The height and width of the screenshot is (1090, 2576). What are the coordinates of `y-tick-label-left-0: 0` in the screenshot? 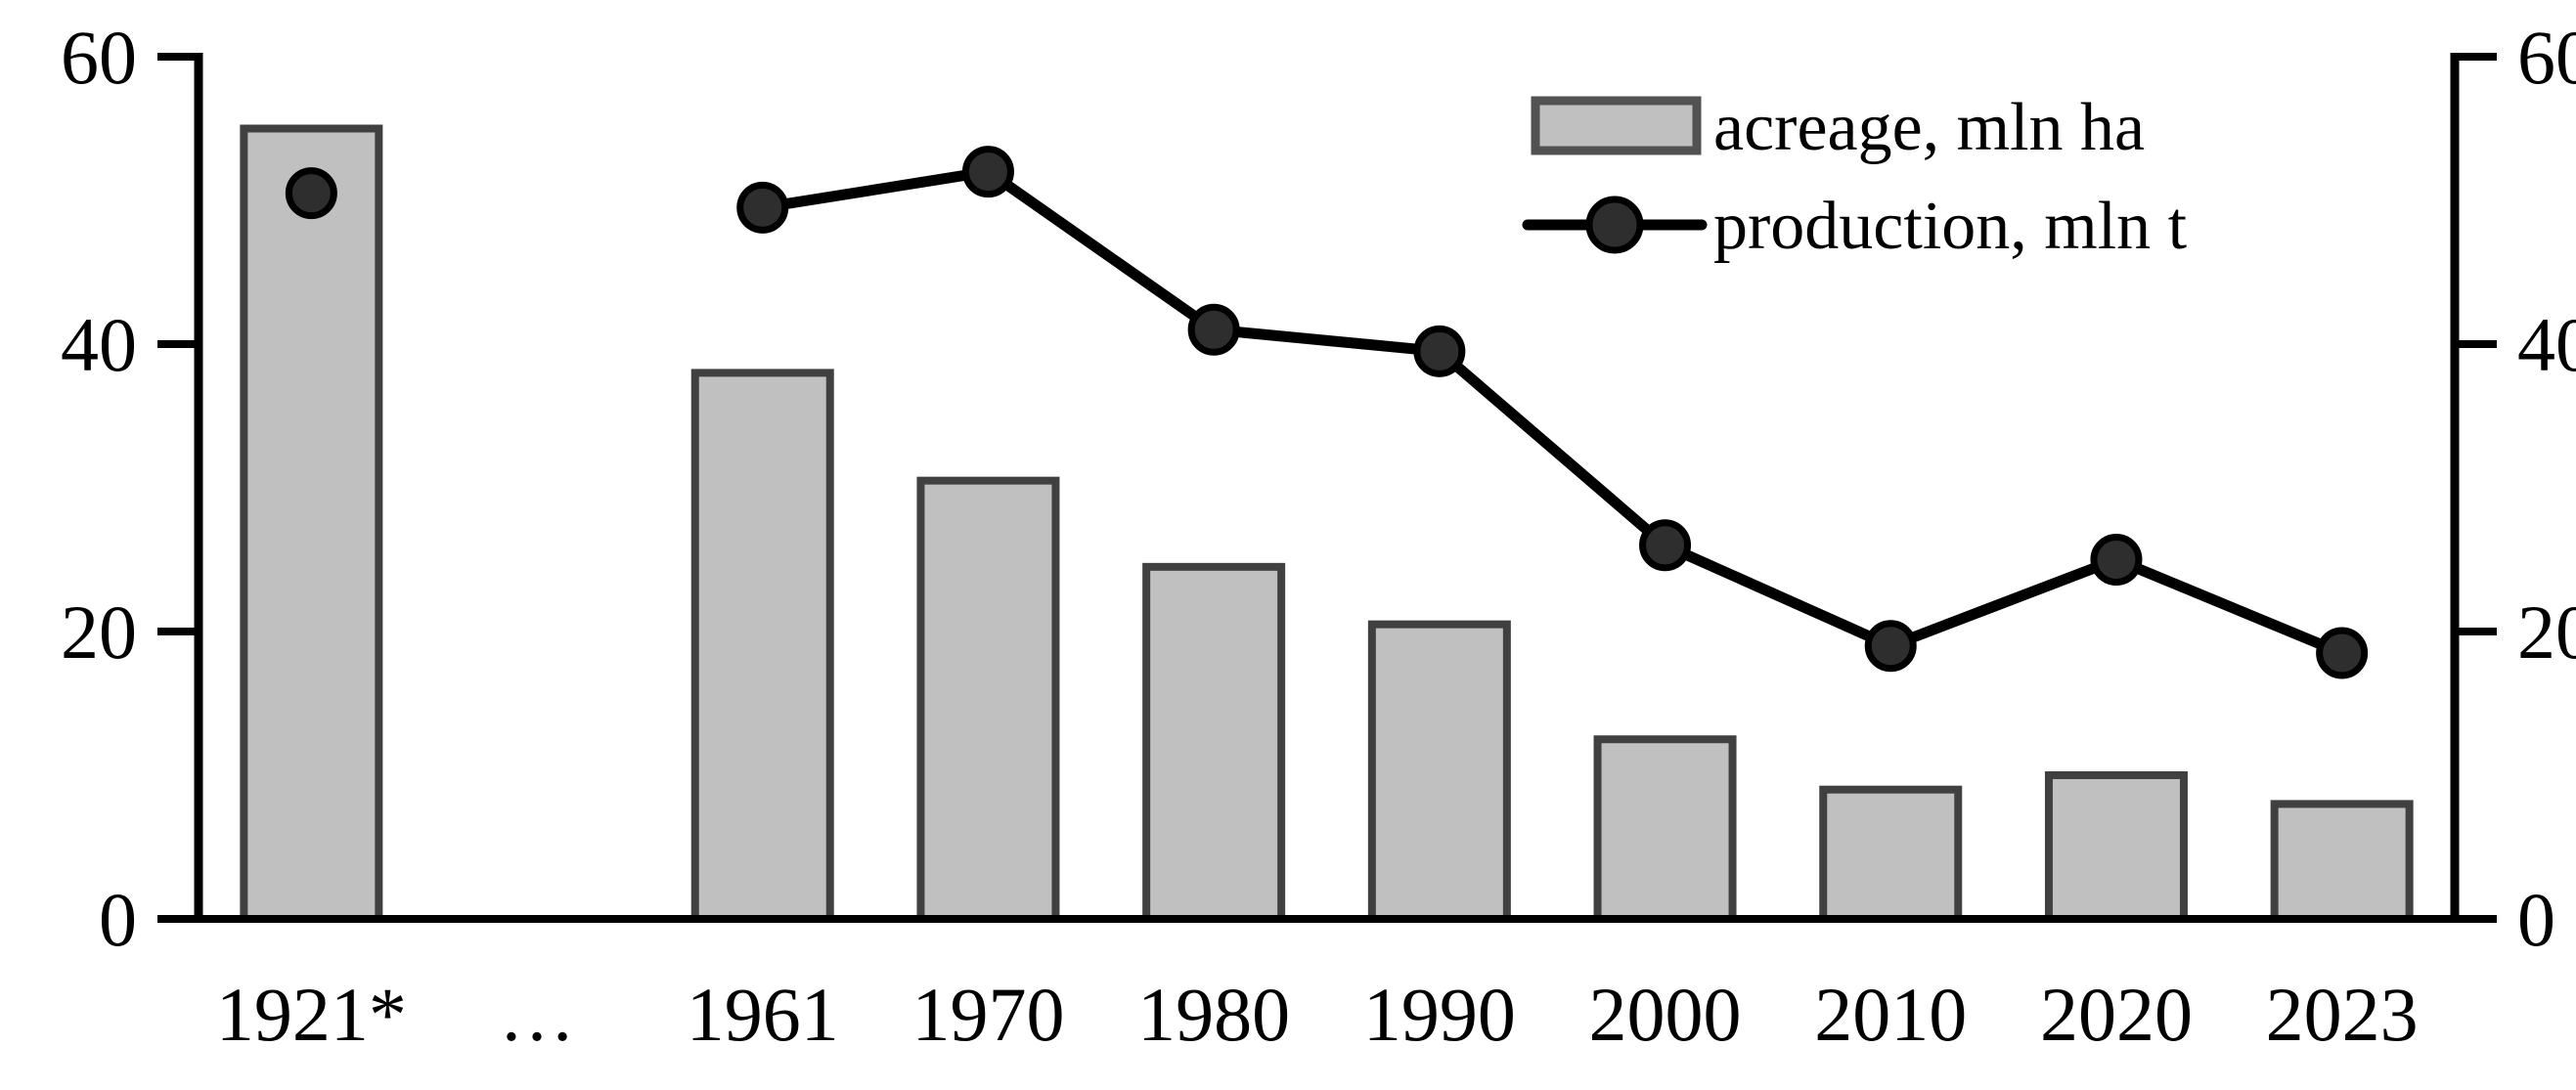 It's located at (118, 919).